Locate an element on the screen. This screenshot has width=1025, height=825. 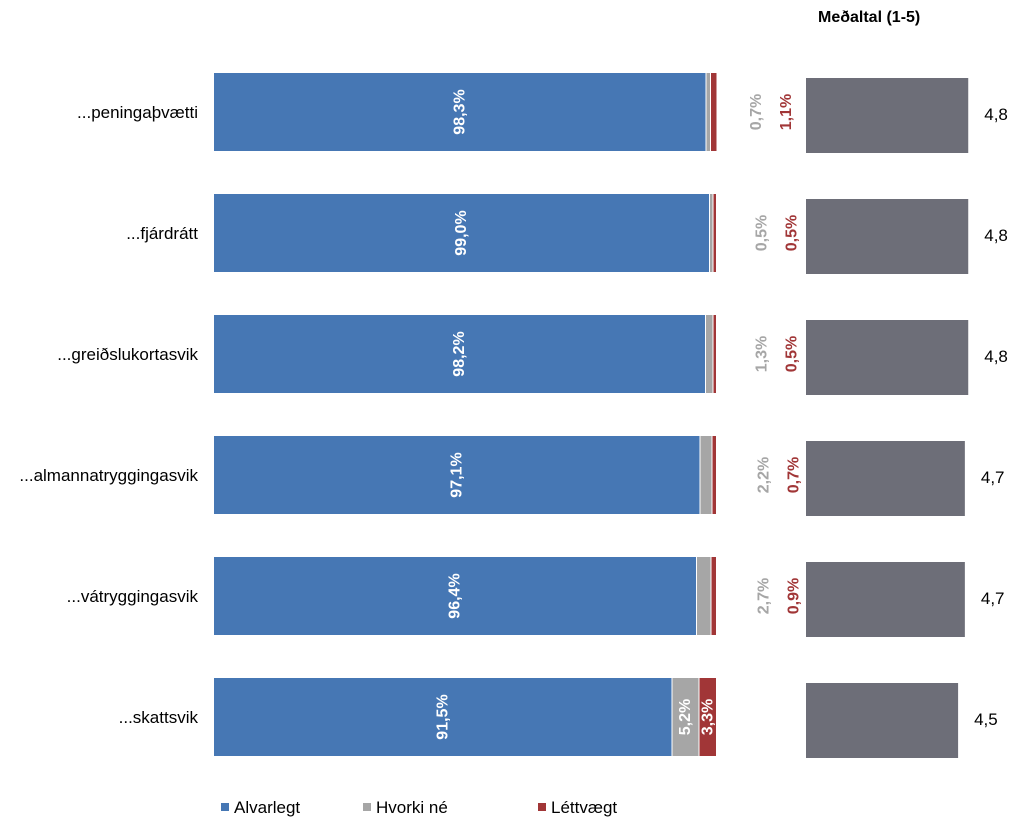
category-label: ...peningaþvætti is located at coordinates (137, 112).